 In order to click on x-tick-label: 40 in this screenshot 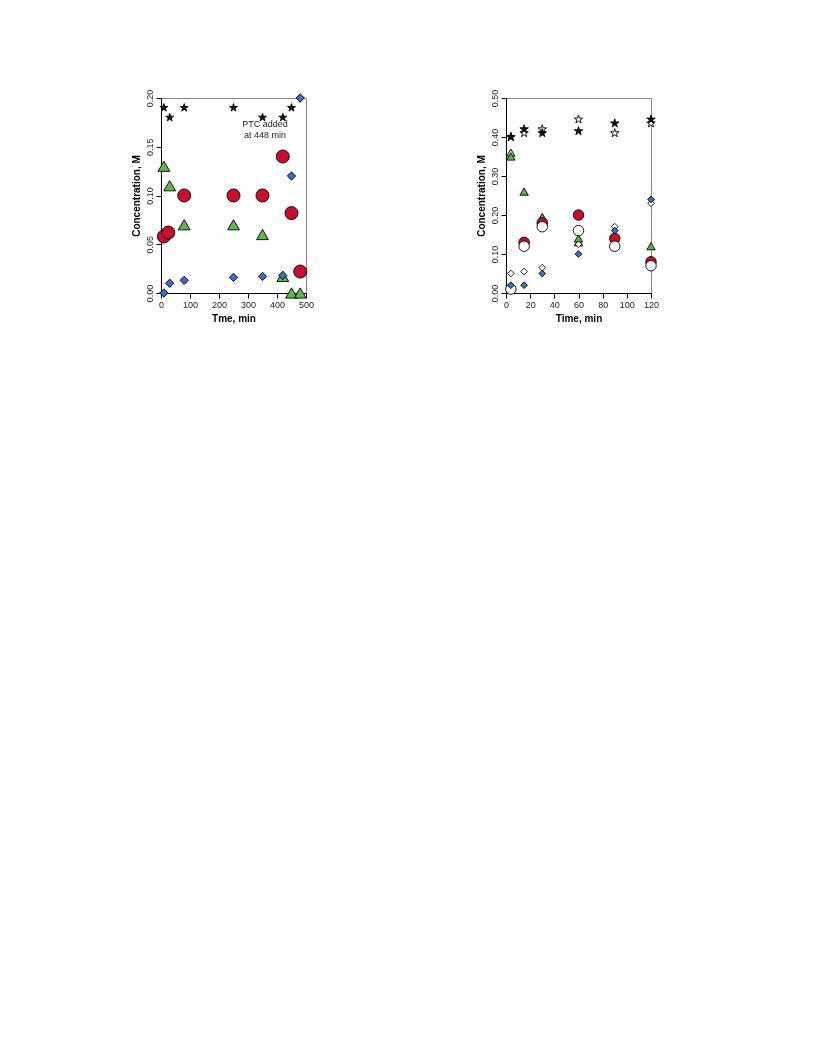, I will do `click(554, 304)`.